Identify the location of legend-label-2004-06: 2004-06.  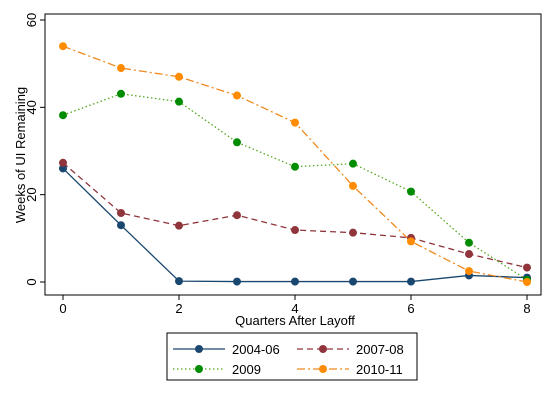
(256, 349).